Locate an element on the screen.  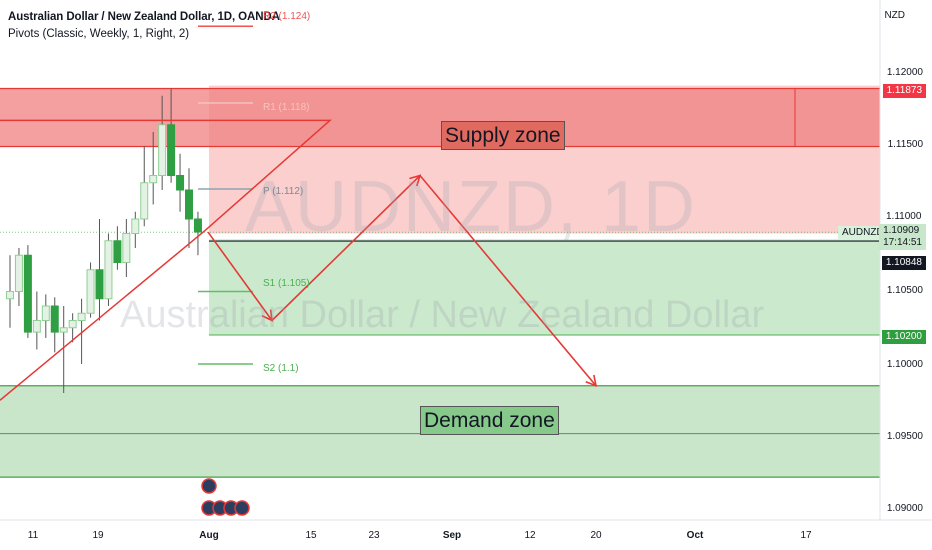
time-tick: Oct is located at coordinates (695, 535).